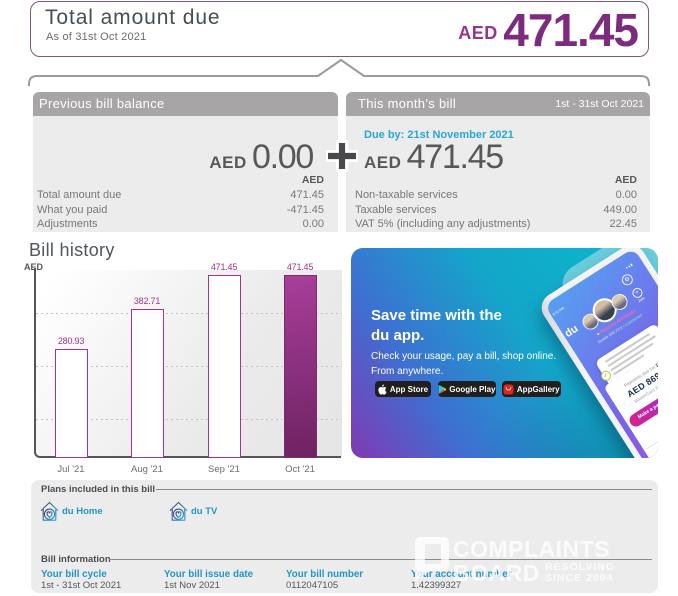 The width and height of the screenshot is (678, 596). What do you see at coordinates (531, 549) in the screenshot?
I see `svg-text: COMPLAINTS` at bounding box center [531, 549].